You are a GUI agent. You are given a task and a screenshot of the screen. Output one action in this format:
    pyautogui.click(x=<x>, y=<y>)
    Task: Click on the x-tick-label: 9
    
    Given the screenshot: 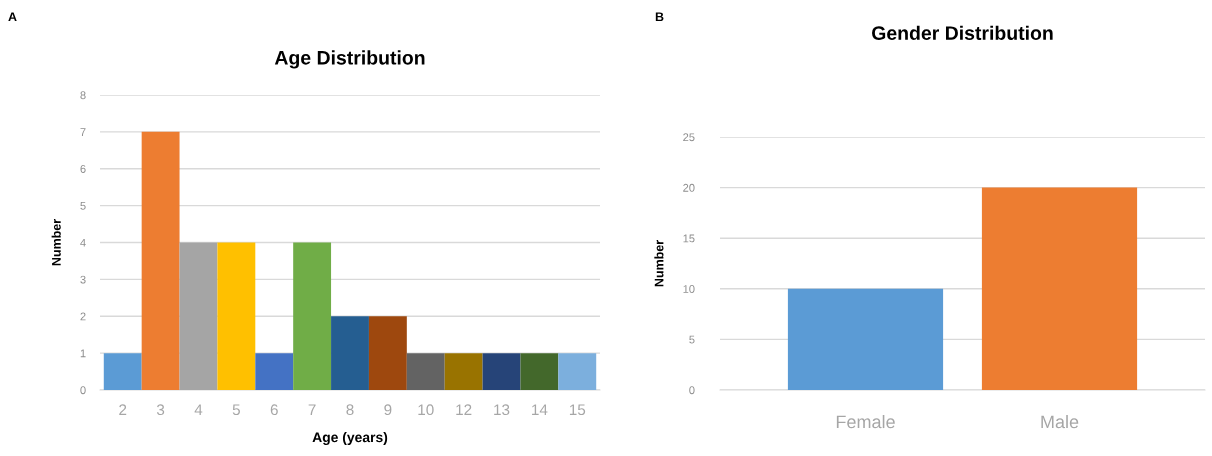 What is the action you would take?
    pyautogui.click(x=388, y=410)
    